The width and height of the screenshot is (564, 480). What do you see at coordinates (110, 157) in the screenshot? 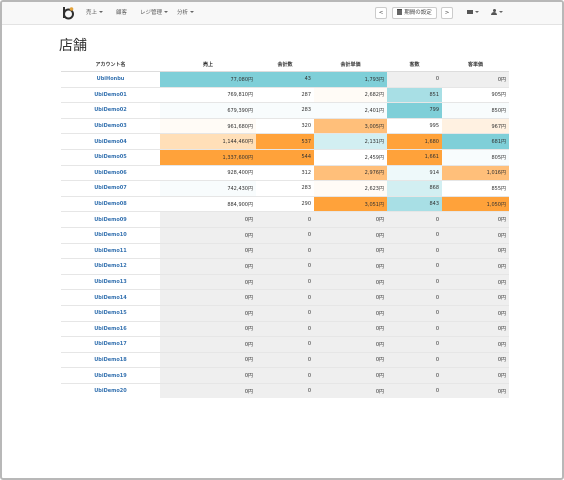
I see `store-name-link: UbiDemo05` at bounding box center [110, 157].